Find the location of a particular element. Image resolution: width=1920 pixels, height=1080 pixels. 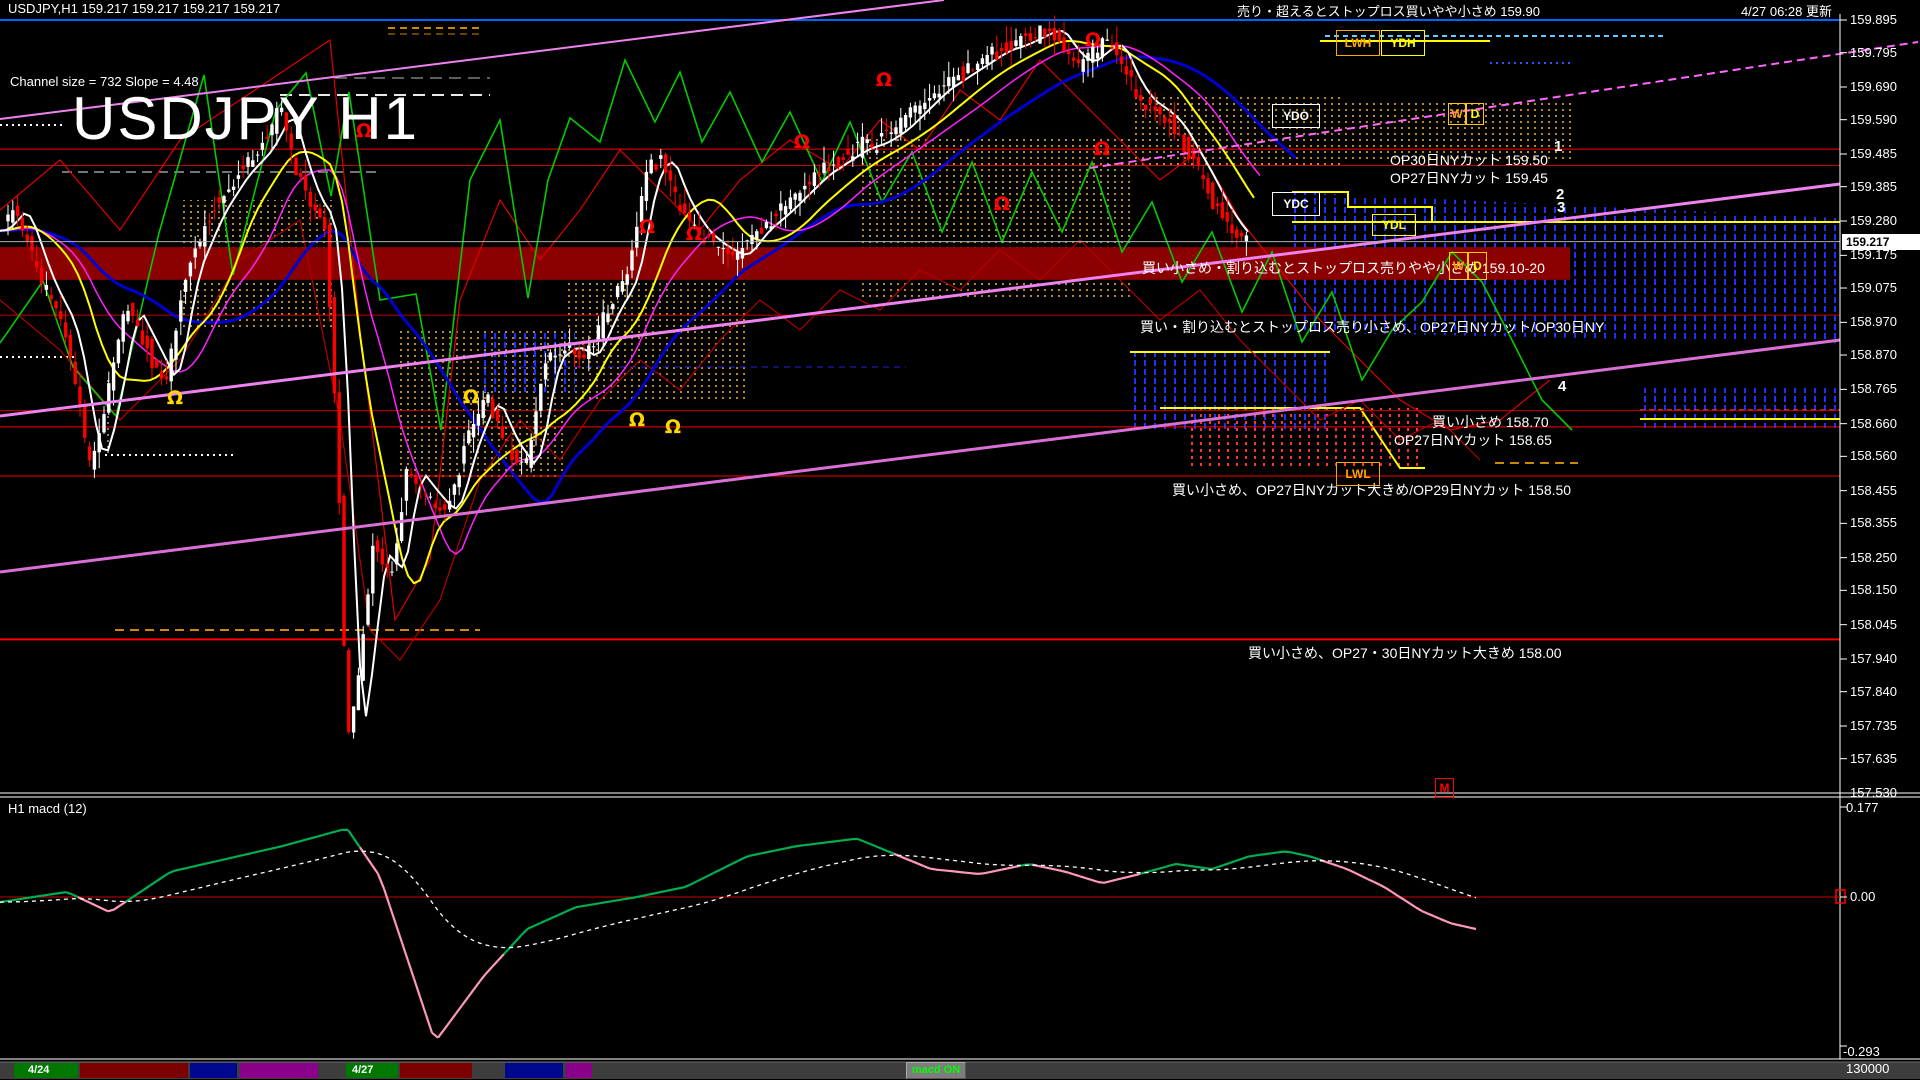

macd-toggle-button: macd ON is located at coordinates (936, 1070).